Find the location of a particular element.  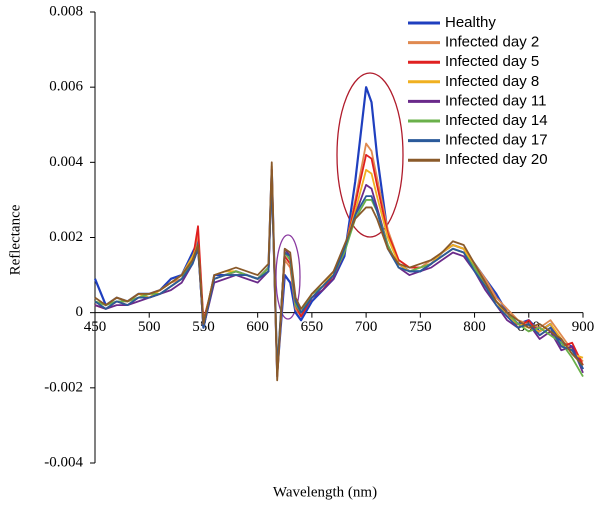

x-tick-label: 500 is located at coordinates (149, 327).